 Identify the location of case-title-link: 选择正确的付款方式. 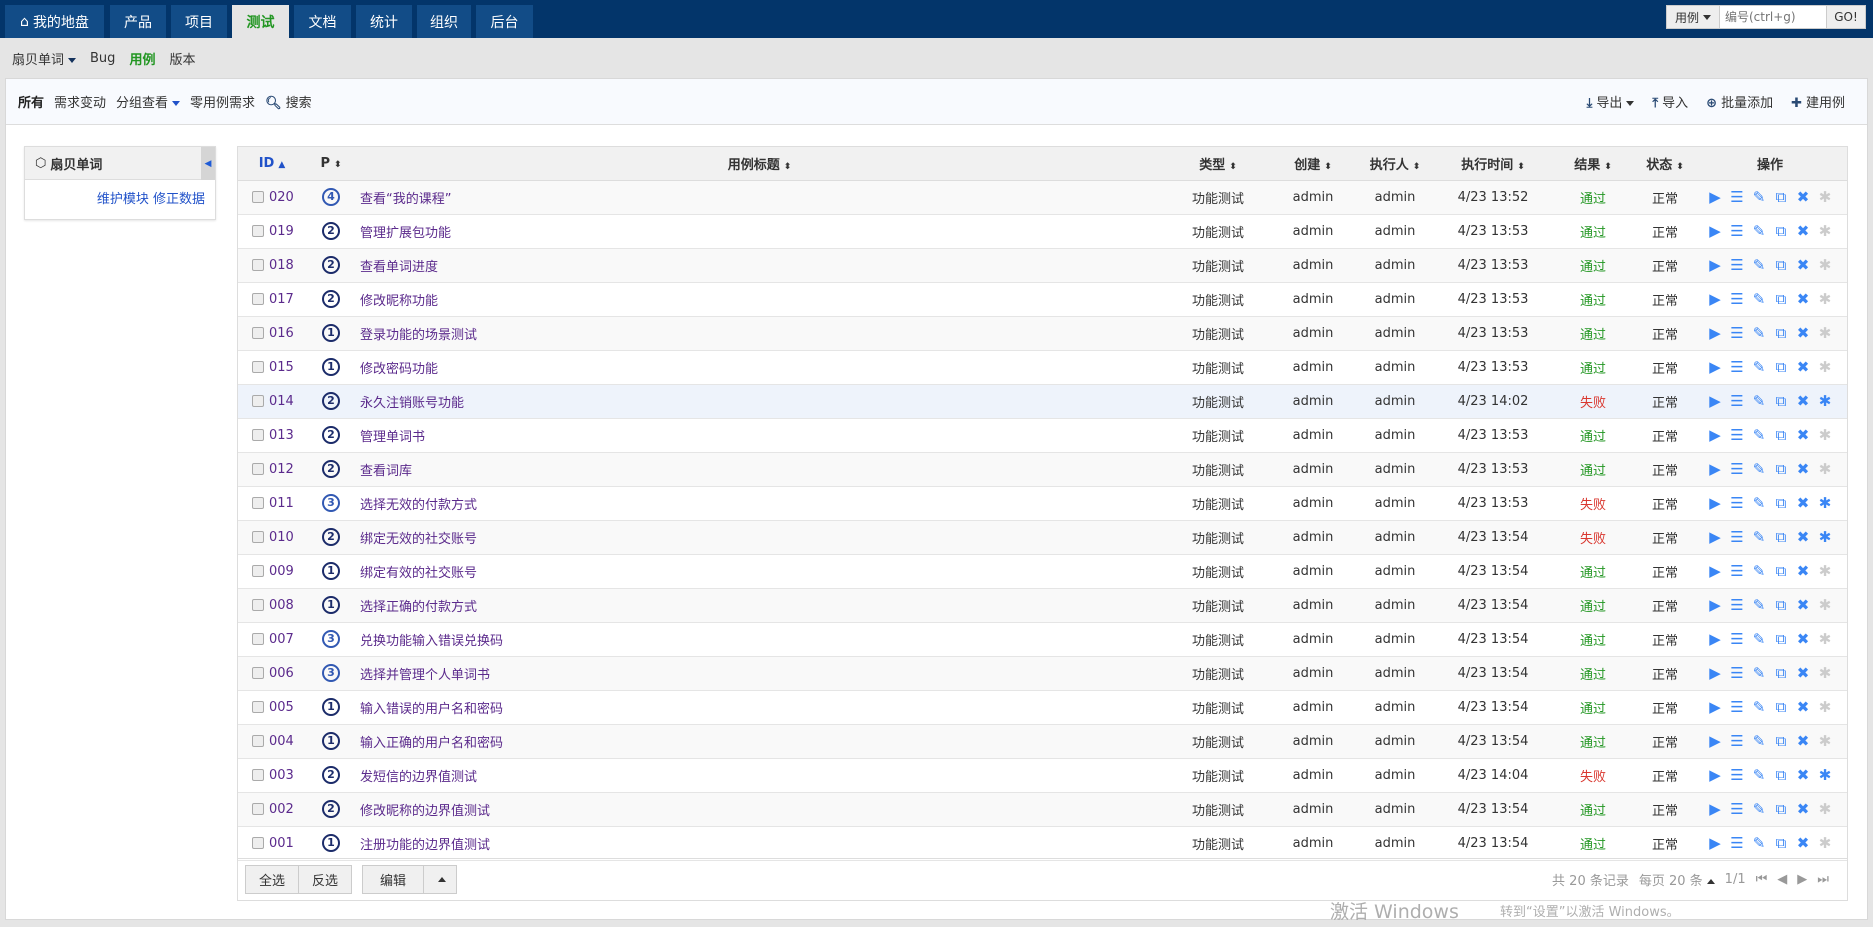
(419, 607).